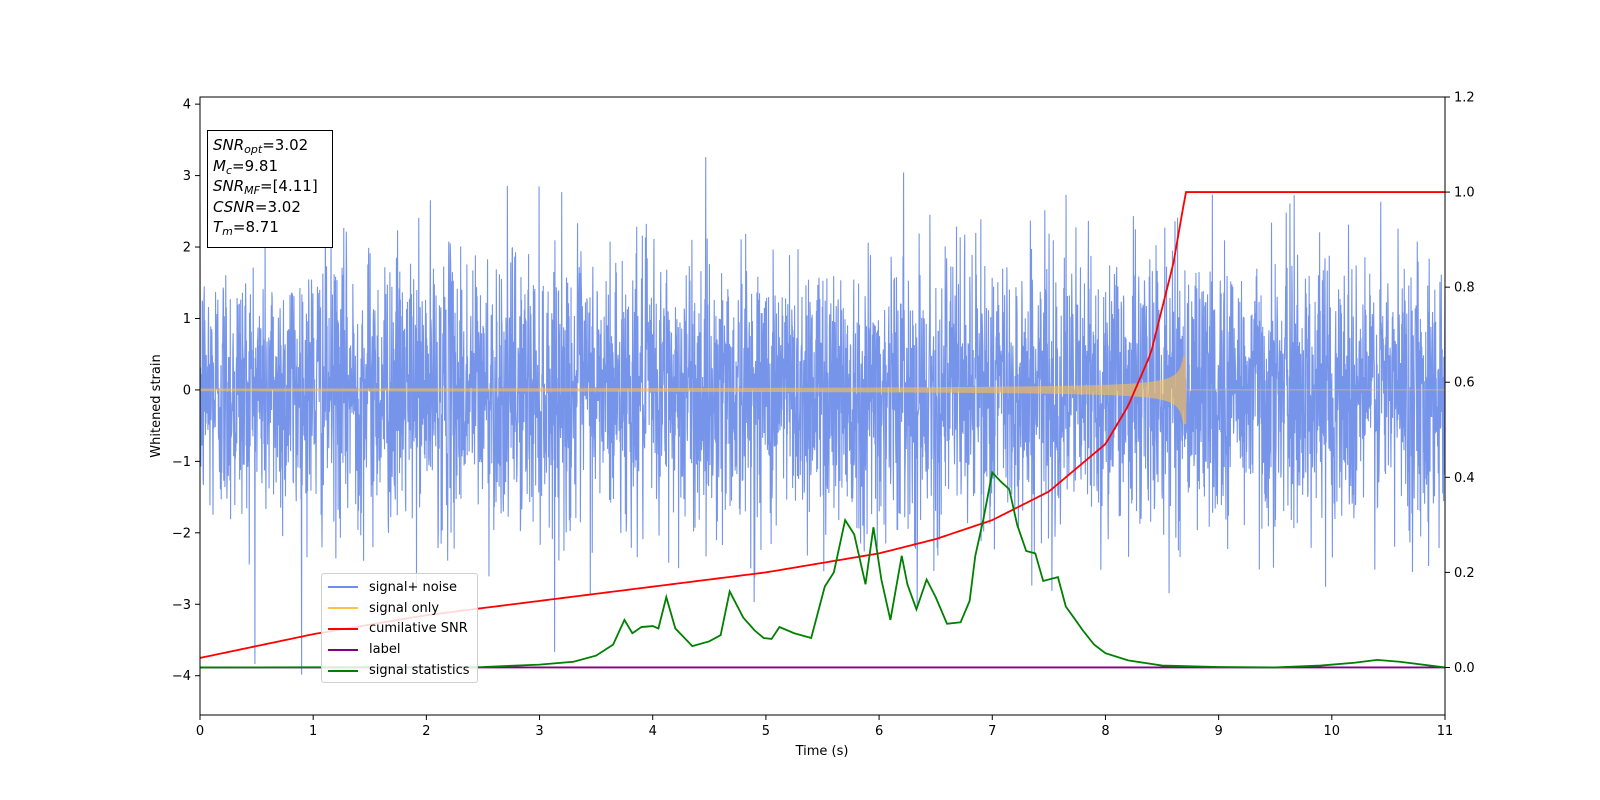 The height and width of the screenshot is (800, 1600). What do you see at coordinates (156, 405) in the screenshot?
I see `y-axis-label: Whitened strain` at bounding box center [156, 405].